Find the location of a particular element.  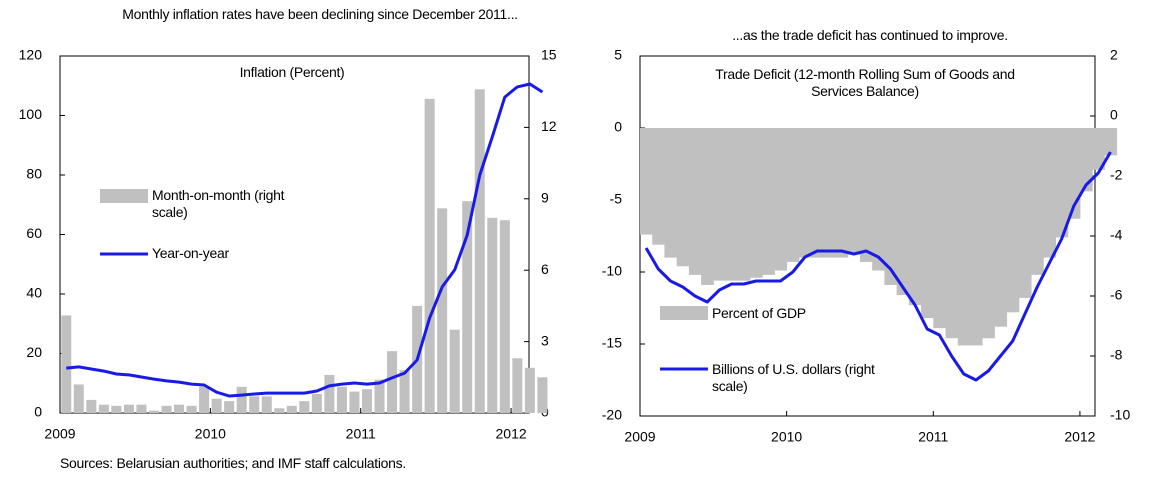

y-tick-label: 100 is located at coordinates (31, 114).